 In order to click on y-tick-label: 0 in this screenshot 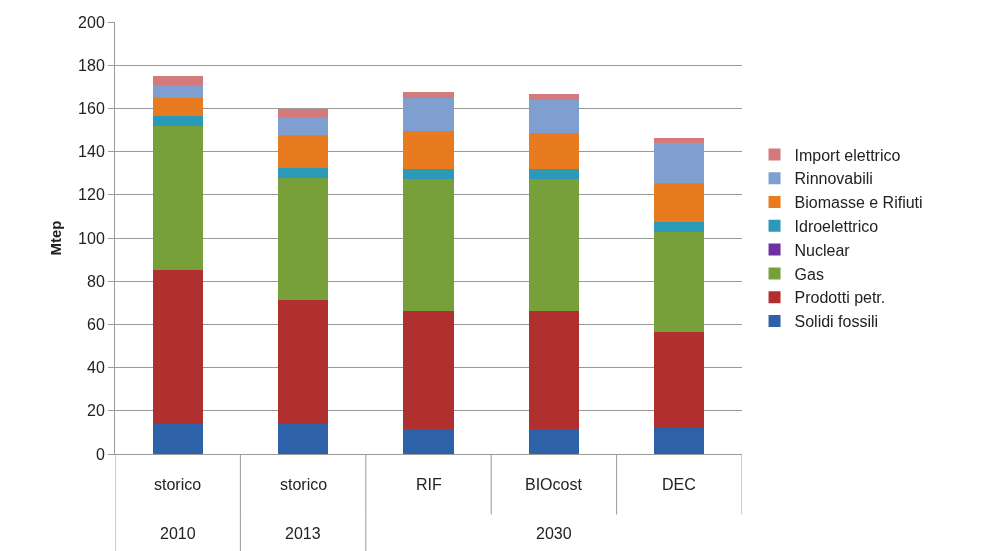, I will do `click(100, 454)`.